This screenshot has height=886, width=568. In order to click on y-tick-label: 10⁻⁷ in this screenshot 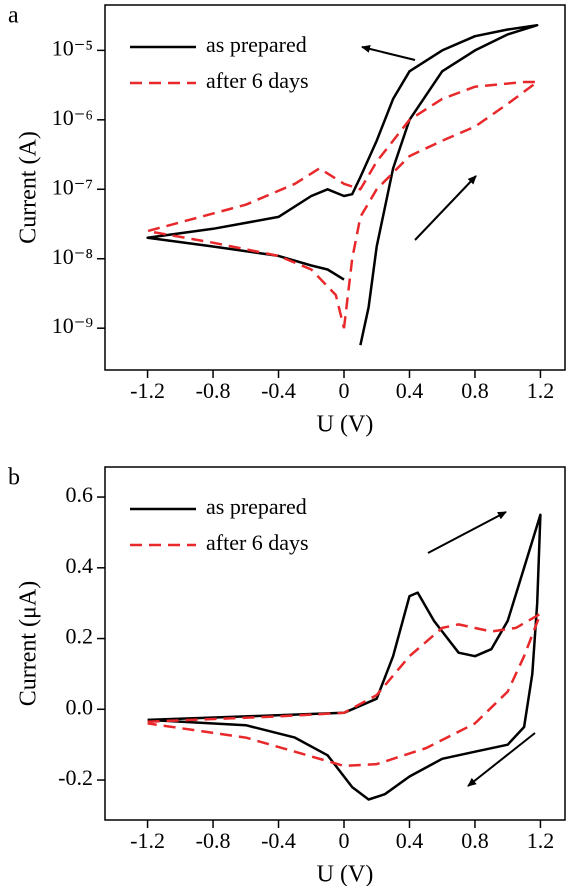, I will do `click(72, 186)`.